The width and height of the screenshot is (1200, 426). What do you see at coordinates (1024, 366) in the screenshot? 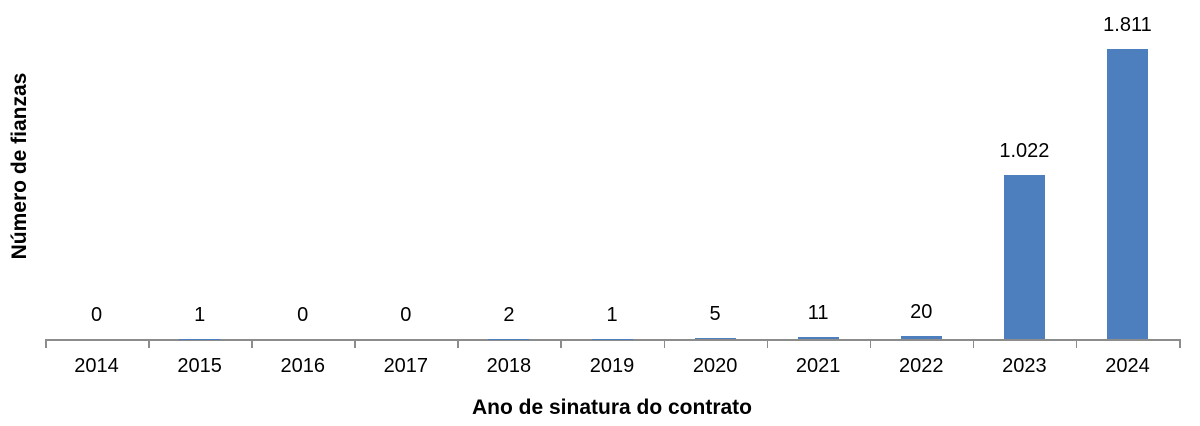
I see `x-tick-label: 2023` at bounding box center [1024, 366].